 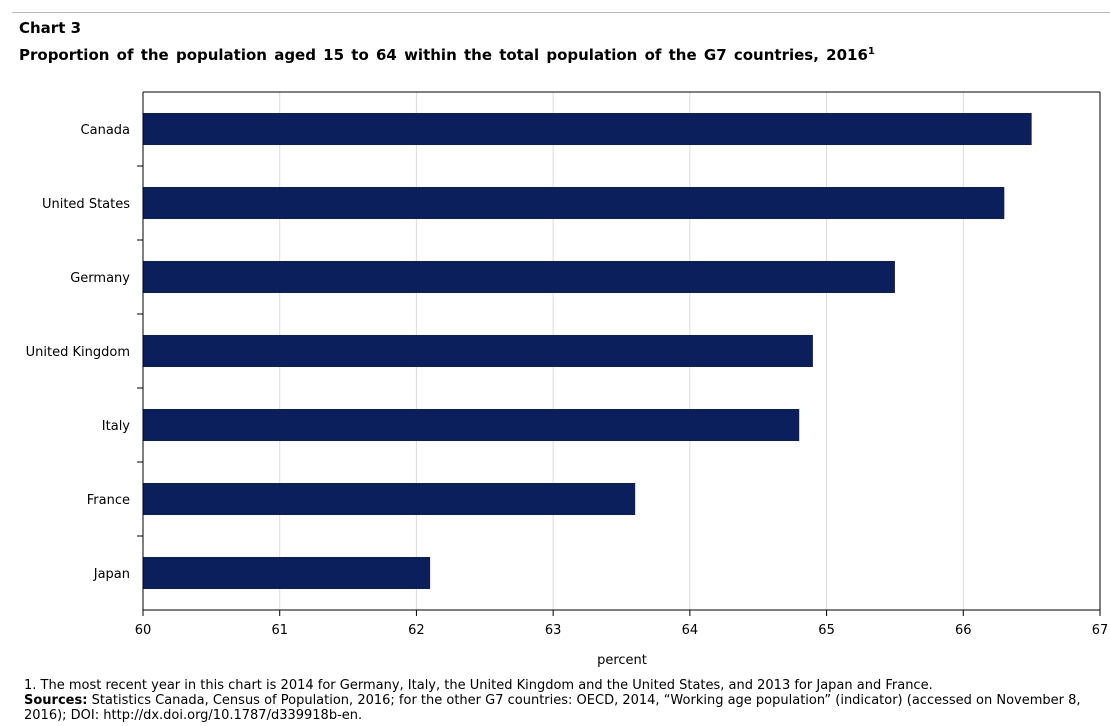 What do you see at coordinates (587, 129) in the screenshot?
I see `bar-canada` at bounding box center [587, 129].